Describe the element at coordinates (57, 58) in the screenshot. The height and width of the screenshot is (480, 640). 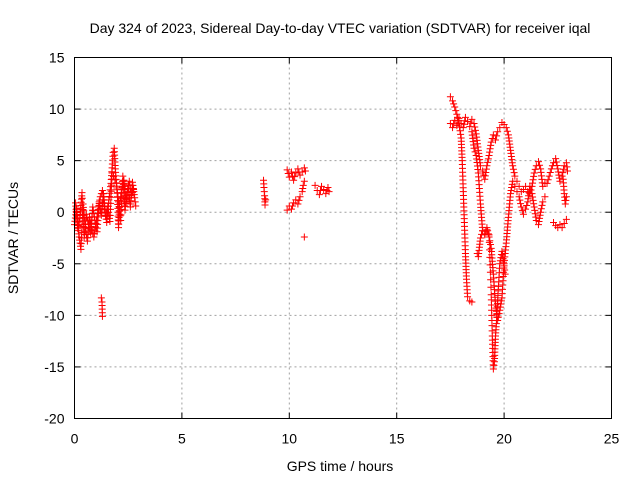
I see `y-tick-label: 15` at that location.